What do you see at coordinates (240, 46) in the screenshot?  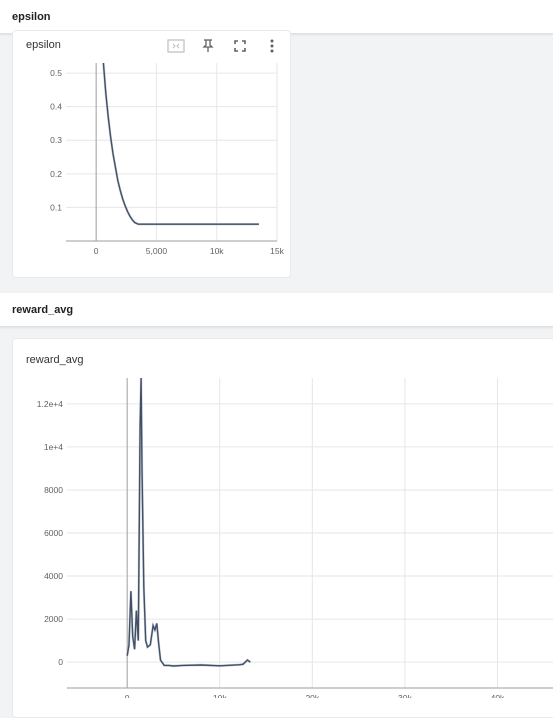 I see `fullscreen-icon` at bounding box center [240, 46].